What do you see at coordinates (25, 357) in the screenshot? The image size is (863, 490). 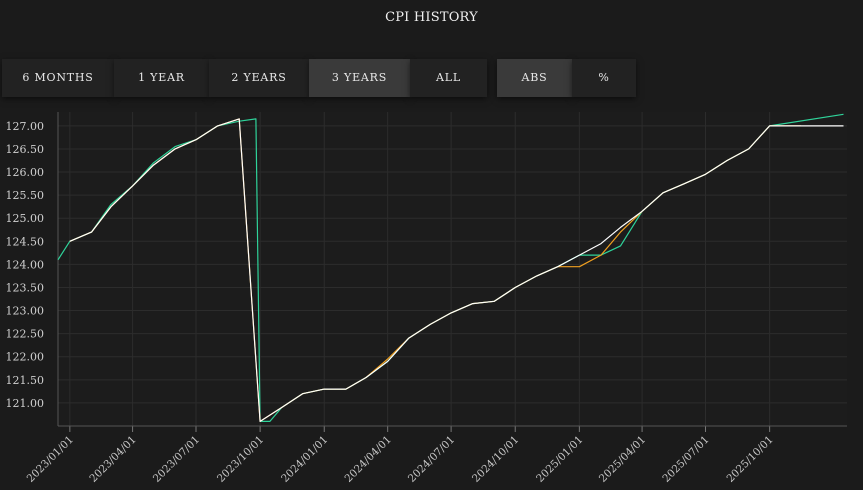 I see `y-tick-label: 122.00` at bounding box center [25, 357].